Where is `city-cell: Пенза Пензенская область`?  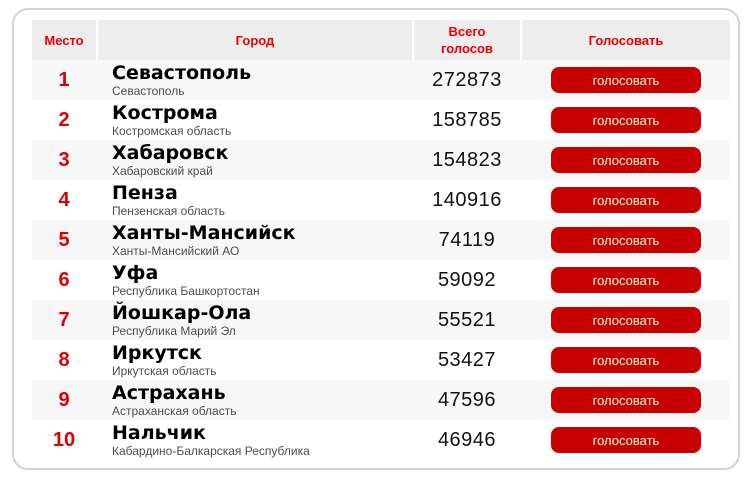
city-cell: Пенза Пензенская область is located at coordinates (255, 200).